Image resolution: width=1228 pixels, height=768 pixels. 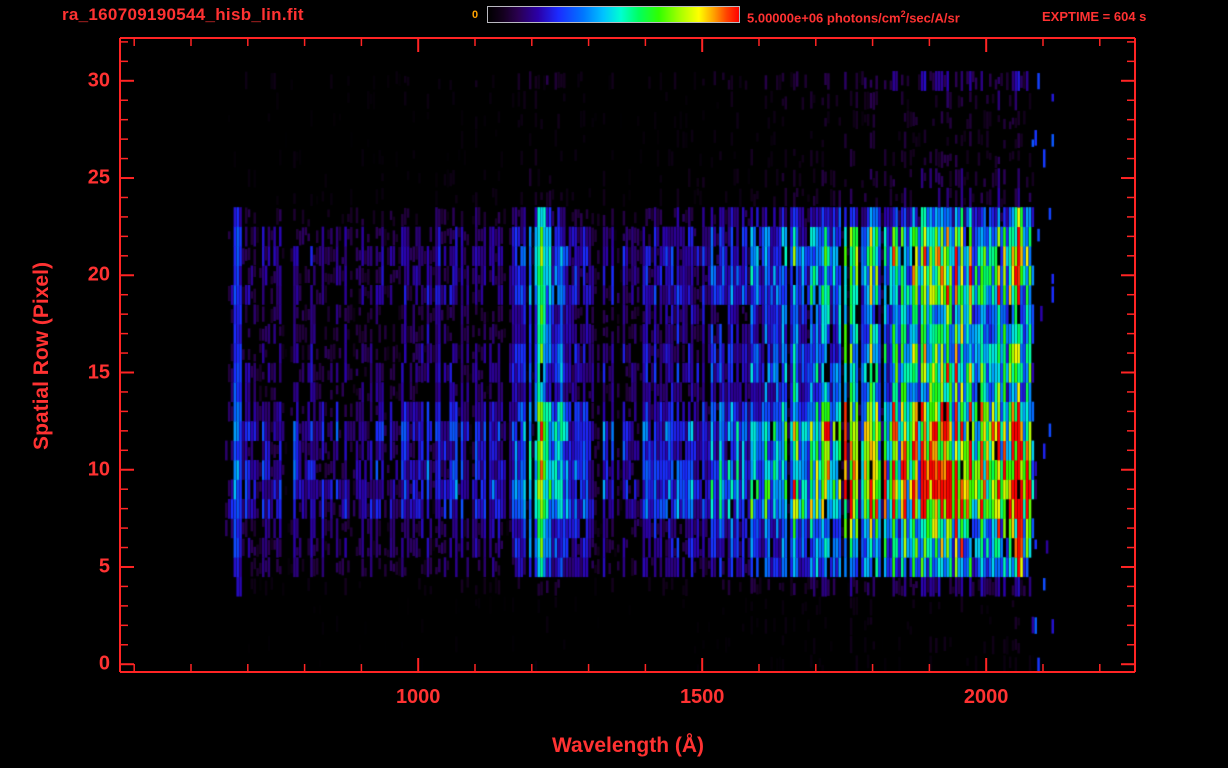 What do you see at coordinates (183, 14) in the screenshot?
I see `filename-label: ra_160709190544_hisb_lin.fit` at bounding box center [183, 14].